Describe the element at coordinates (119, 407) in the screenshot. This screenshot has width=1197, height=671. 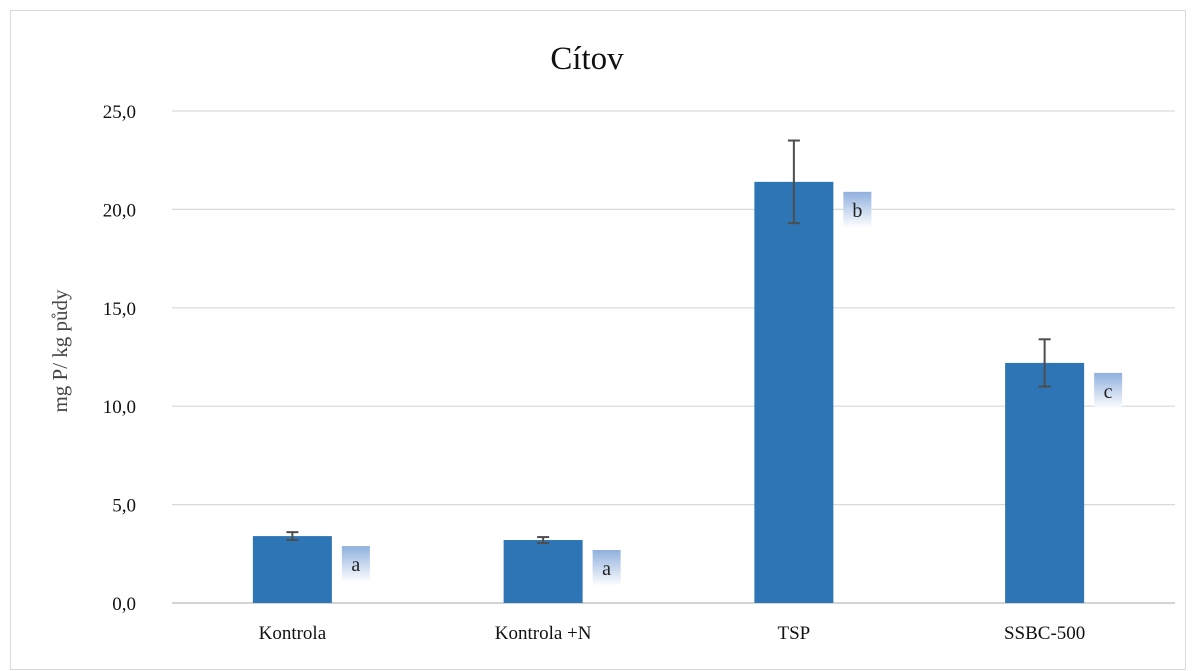
I see `y-tick-label: 10,0` at that location.